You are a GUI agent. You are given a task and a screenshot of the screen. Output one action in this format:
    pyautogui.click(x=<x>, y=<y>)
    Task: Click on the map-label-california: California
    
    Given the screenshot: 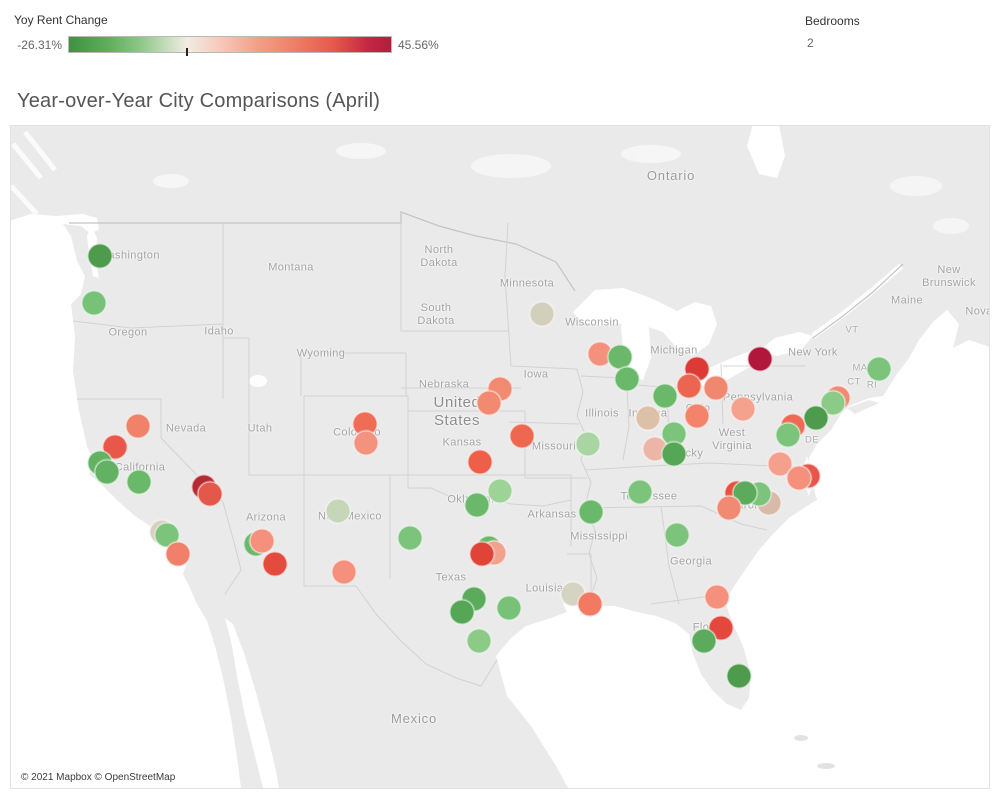 What is the action you would take?
    pyautogui.click(x=140, y=467)
    